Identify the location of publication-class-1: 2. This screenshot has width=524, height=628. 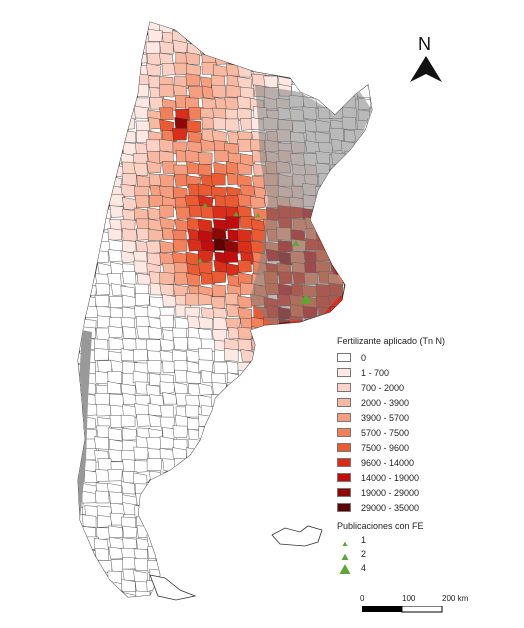
(427, 554).